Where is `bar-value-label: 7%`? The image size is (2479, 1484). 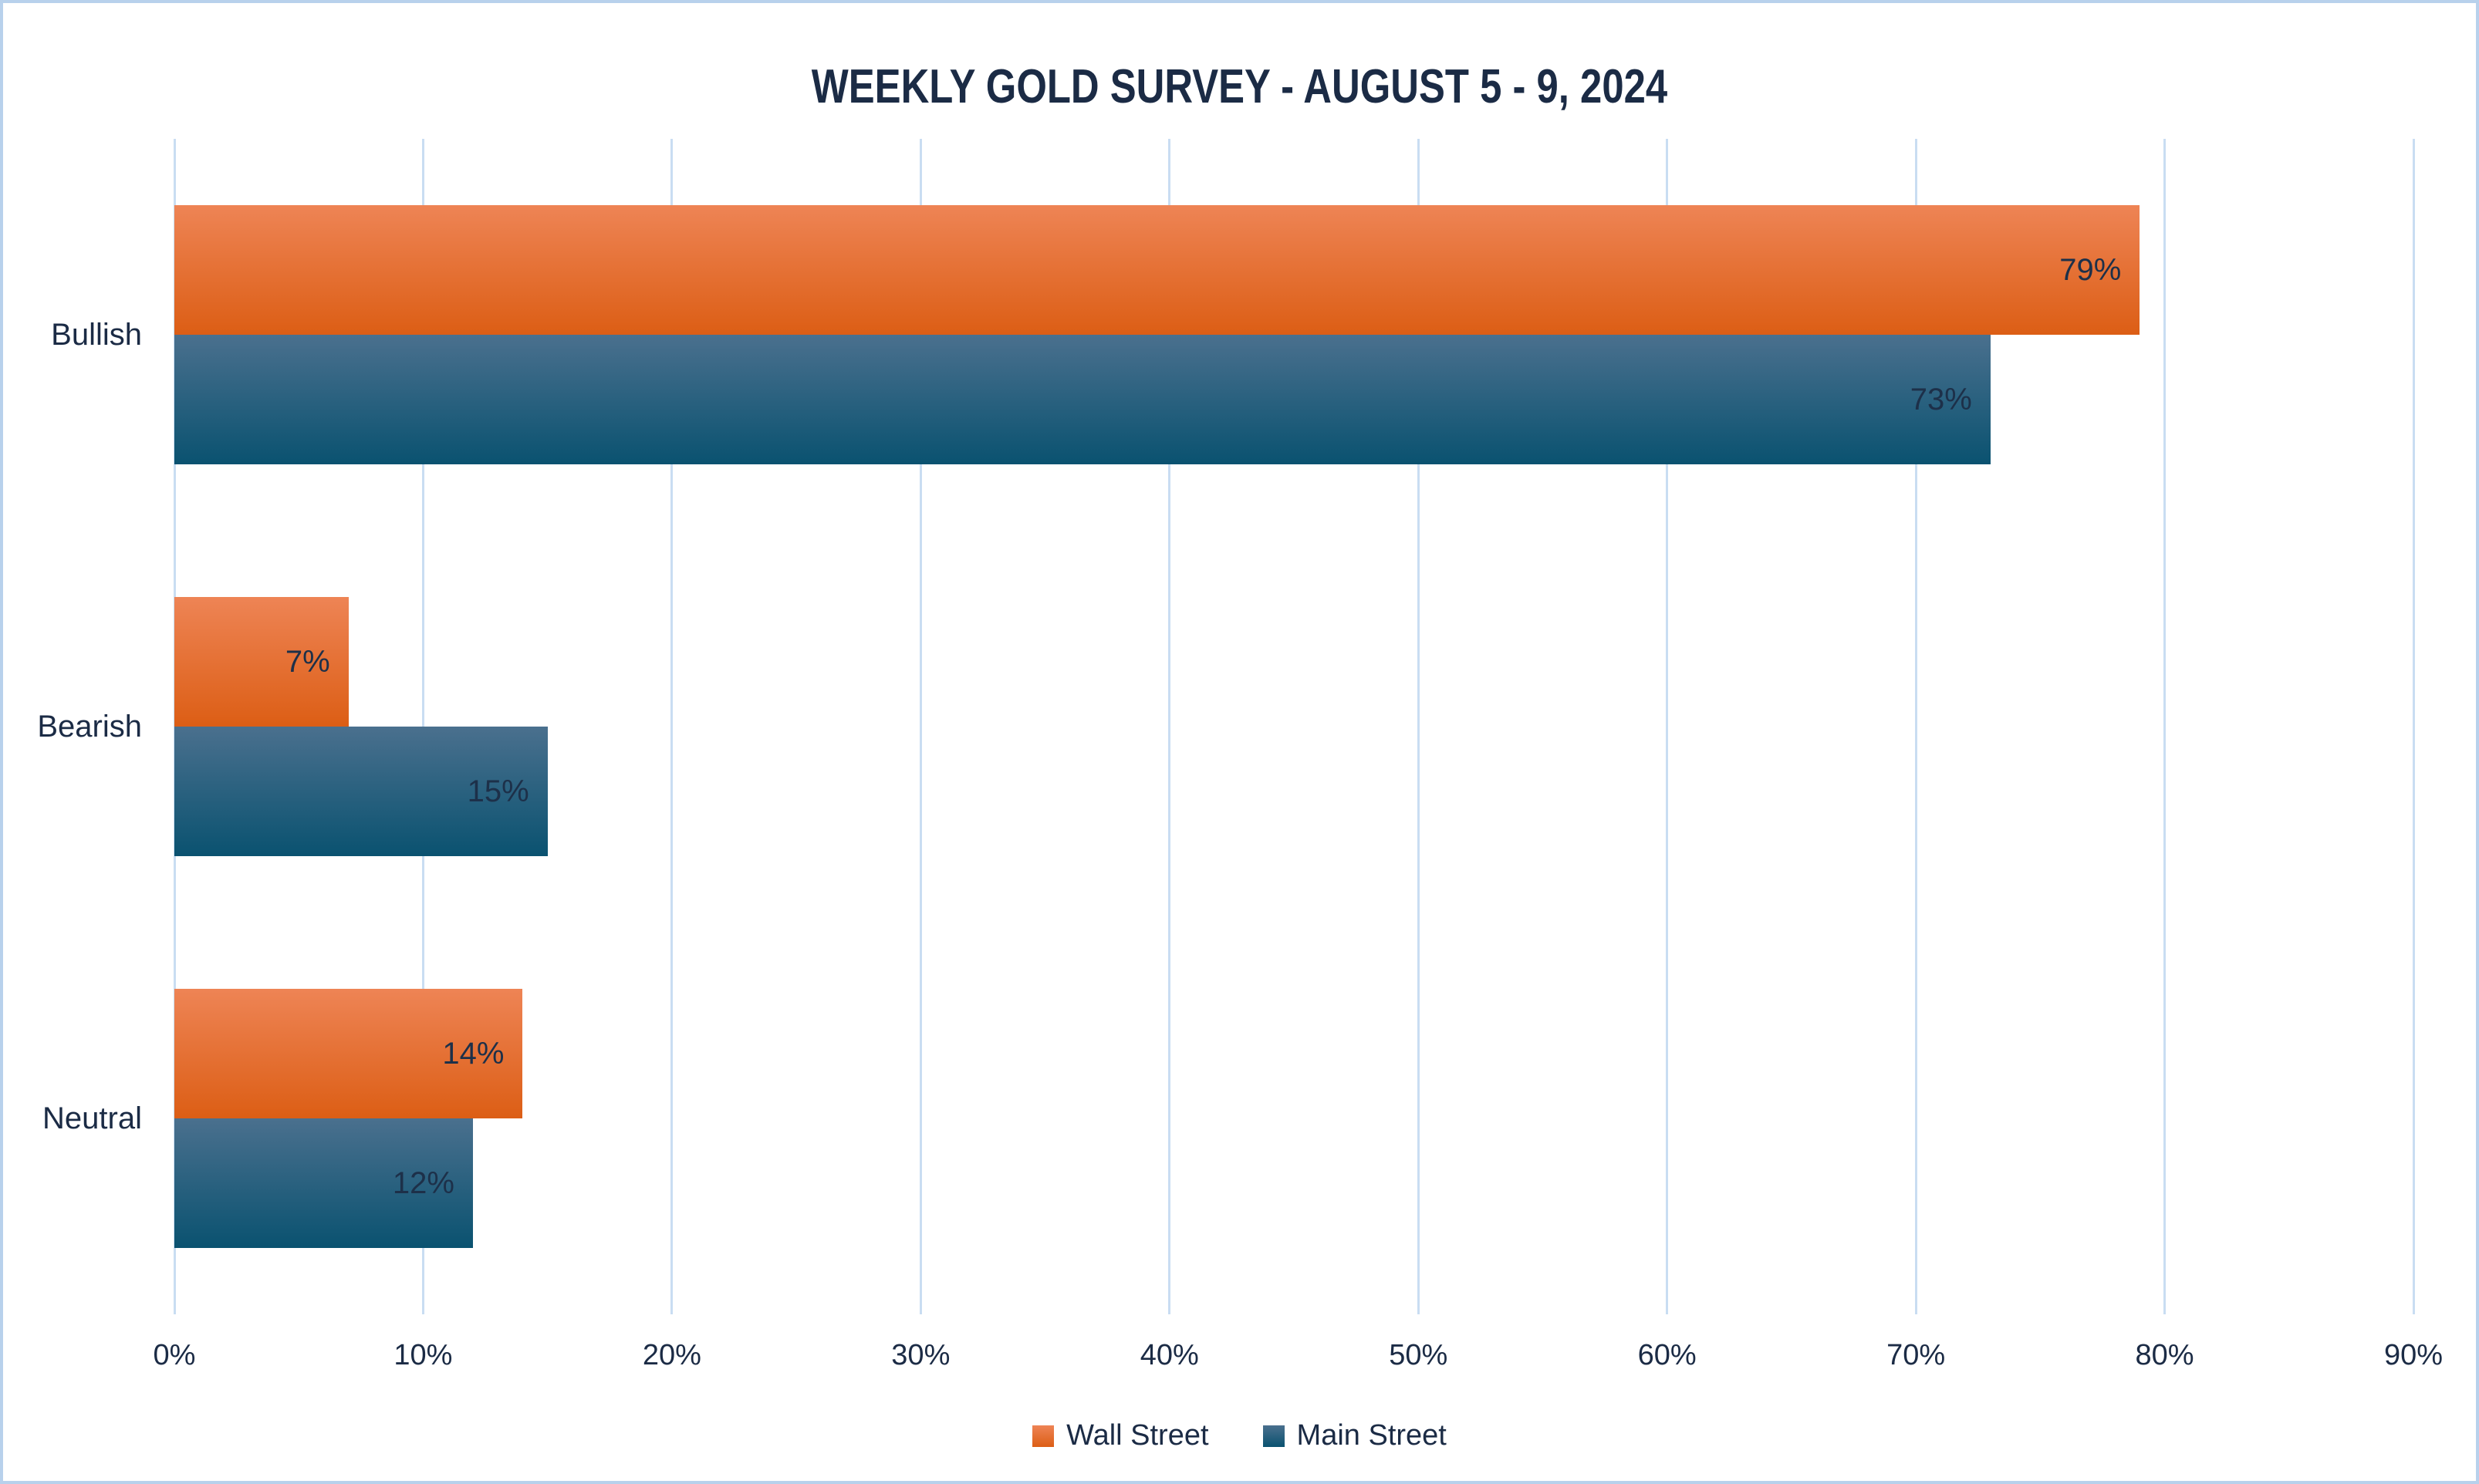 bar-value-label: 7% is located at coordinates (307, 661).